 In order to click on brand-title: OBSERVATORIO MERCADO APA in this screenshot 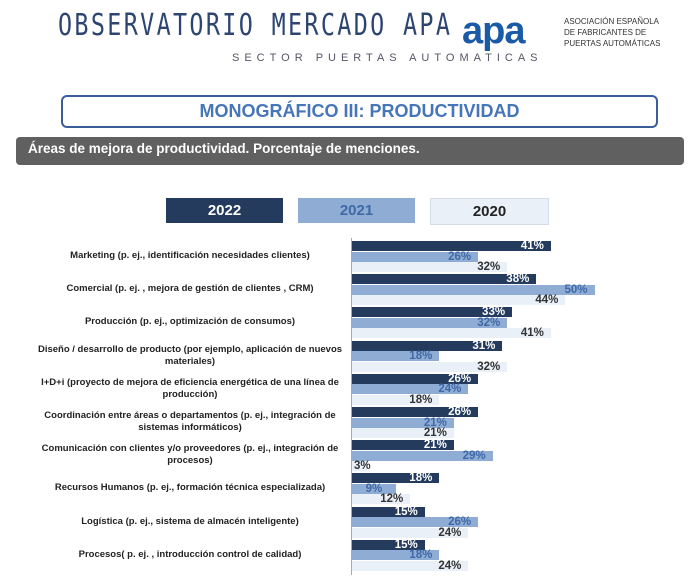, I will do `click(255, 25)`.